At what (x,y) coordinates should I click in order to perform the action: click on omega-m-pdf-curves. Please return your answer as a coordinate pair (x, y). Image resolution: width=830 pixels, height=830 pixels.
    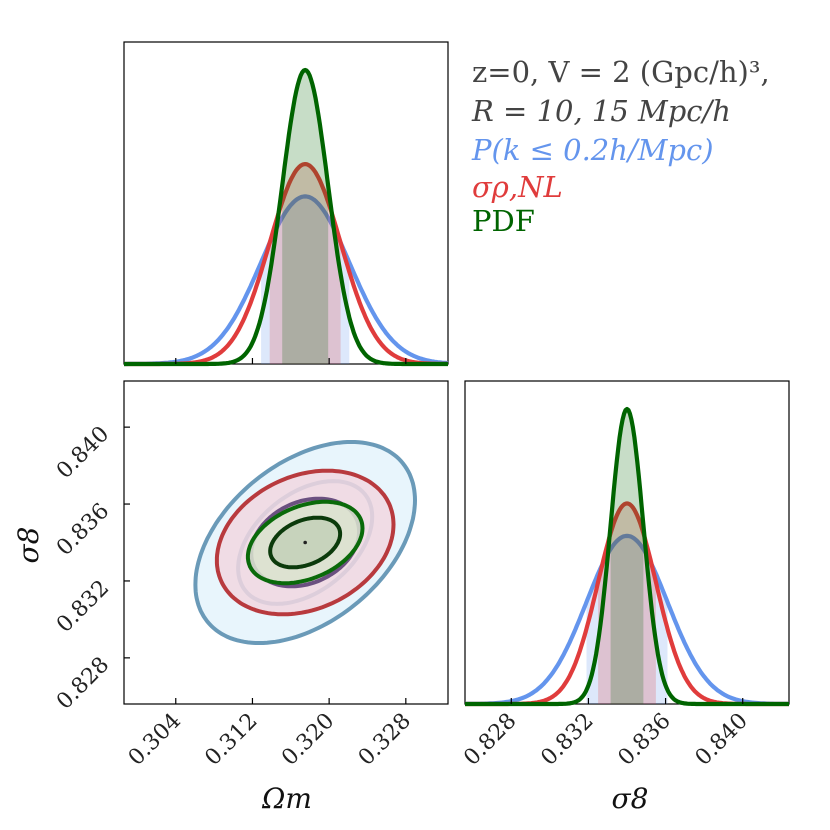
    Looking at the image, I should click on (286, 217).